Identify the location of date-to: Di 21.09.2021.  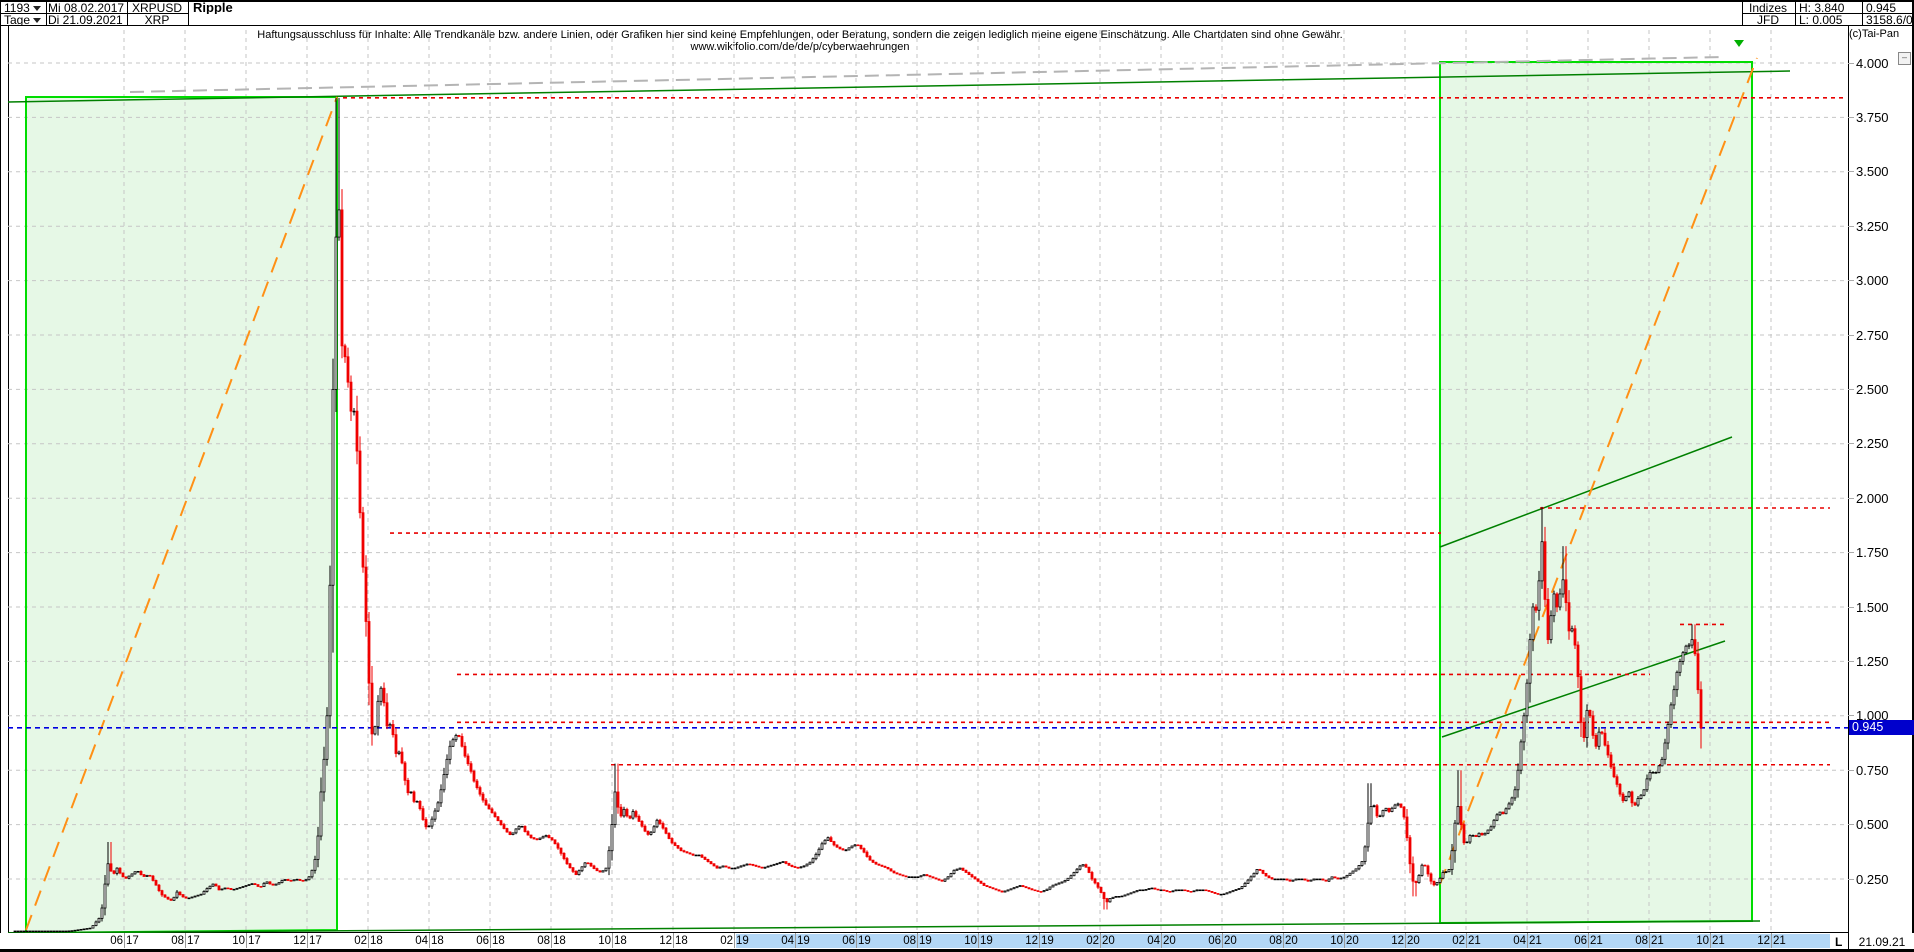
(85, 20).